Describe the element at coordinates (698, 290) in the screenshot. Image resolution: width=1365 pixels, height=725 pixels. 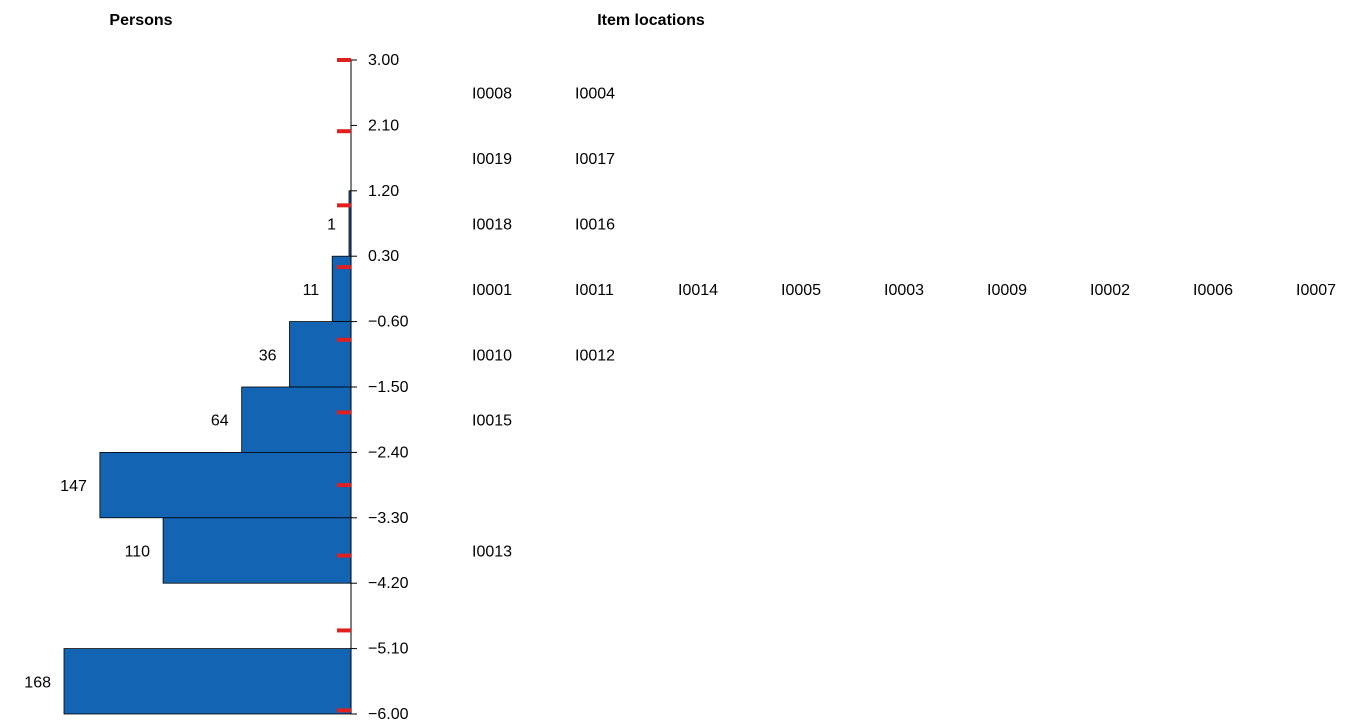
I see `item-label: I0014` at that location.